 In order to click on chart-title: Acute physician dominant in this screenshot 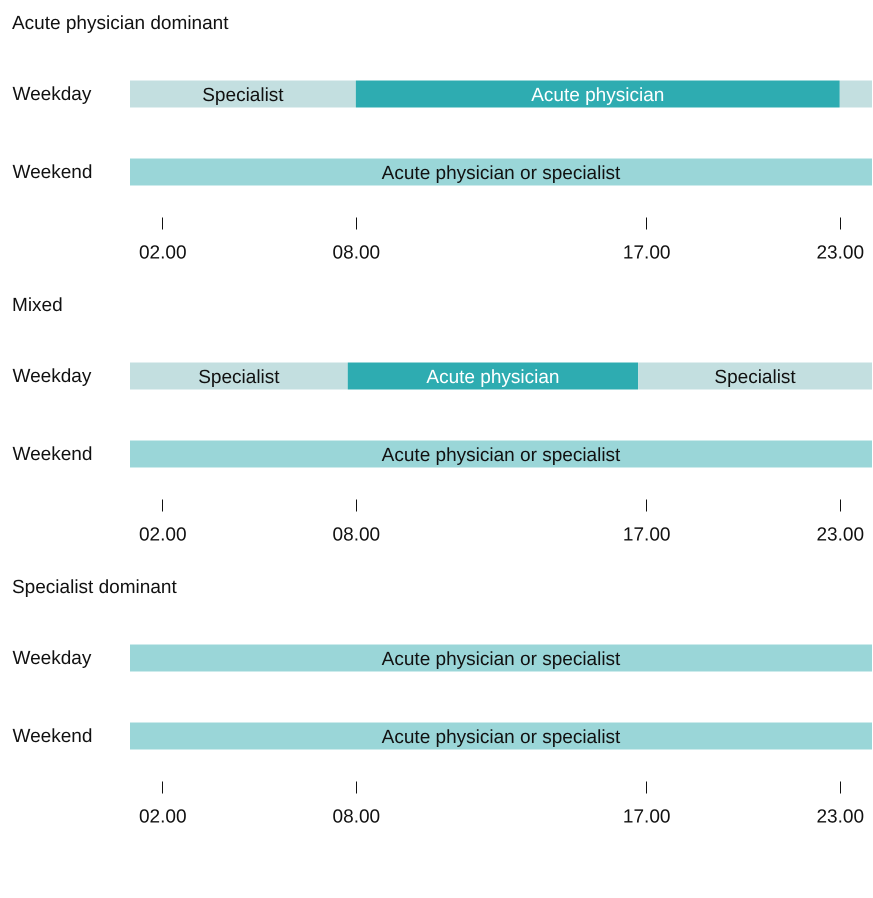, I will do `click(121, 23)`.